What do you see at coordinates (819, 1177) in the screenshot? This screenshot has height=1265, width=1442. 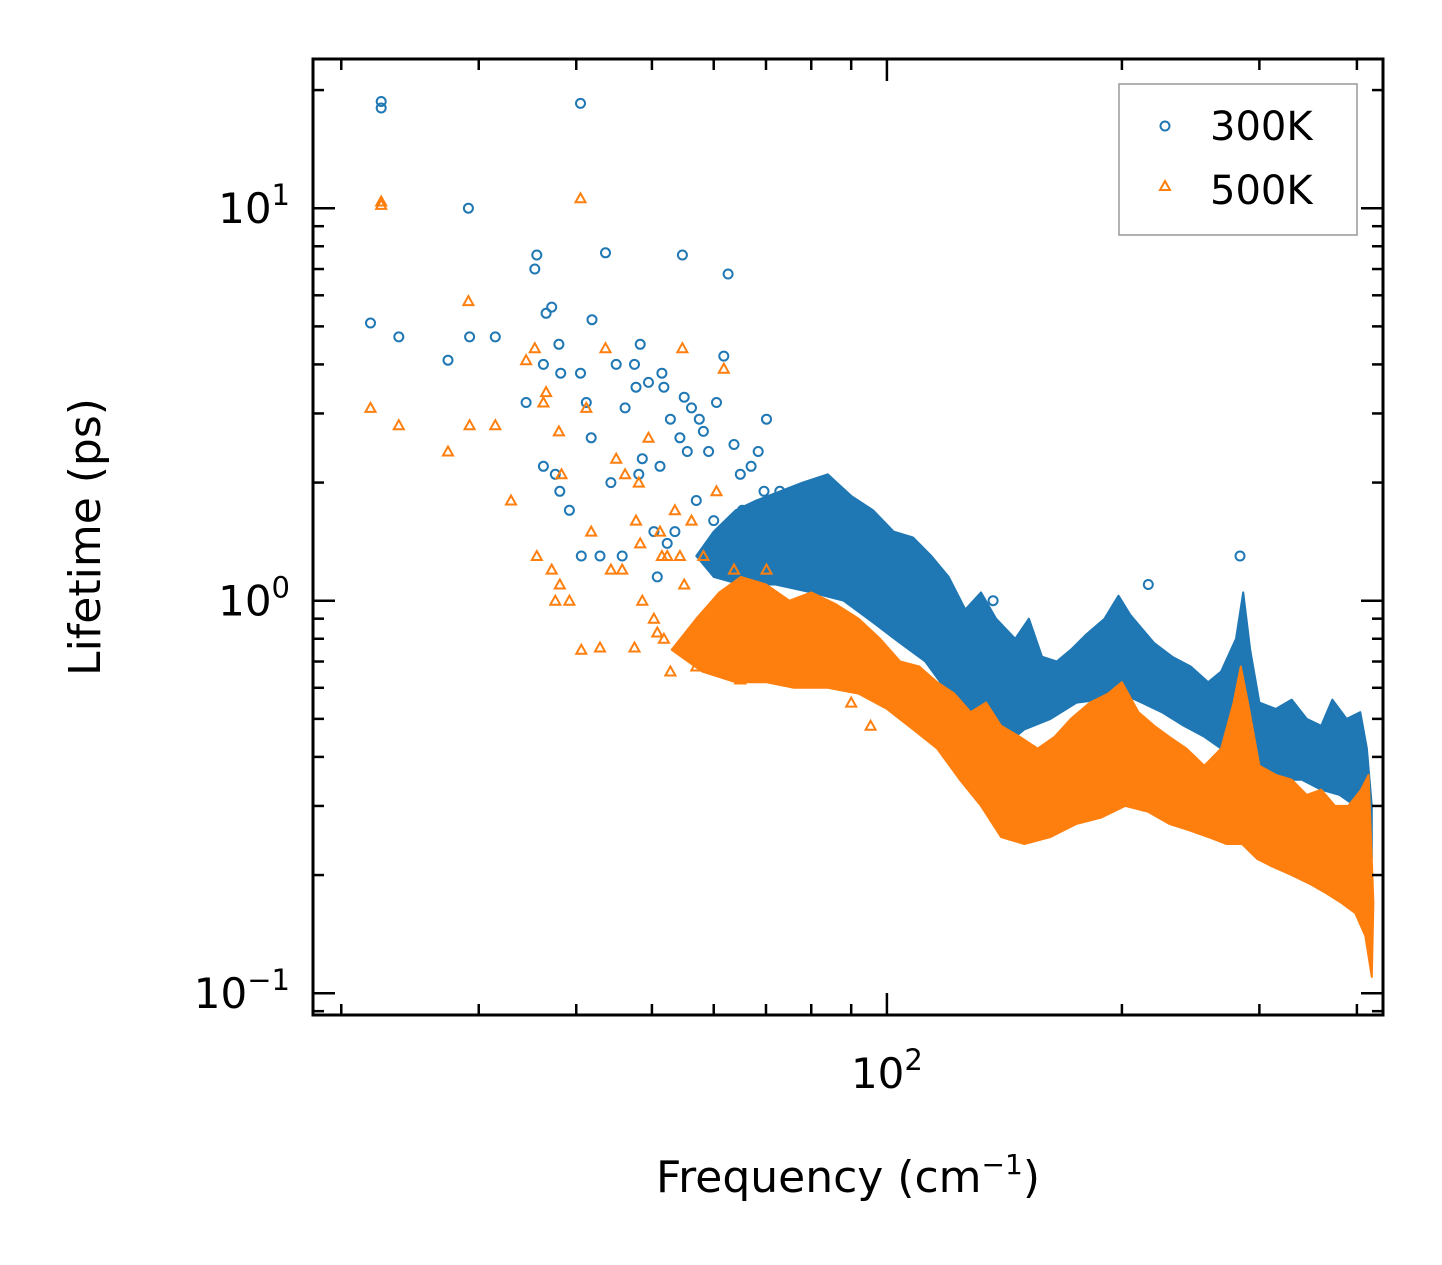 I see `x-axis-label-main: Frequency (cm` at bounding box center [819, 1177].